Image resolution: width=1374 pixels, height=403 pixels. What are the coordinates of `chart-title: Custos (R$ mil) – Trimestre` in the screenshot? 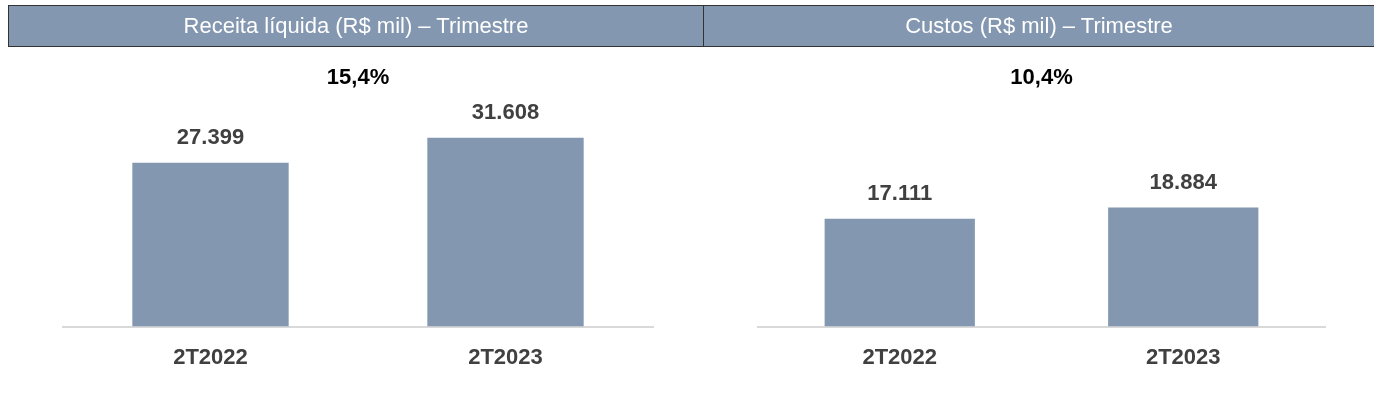 It's located at (1038, 26).